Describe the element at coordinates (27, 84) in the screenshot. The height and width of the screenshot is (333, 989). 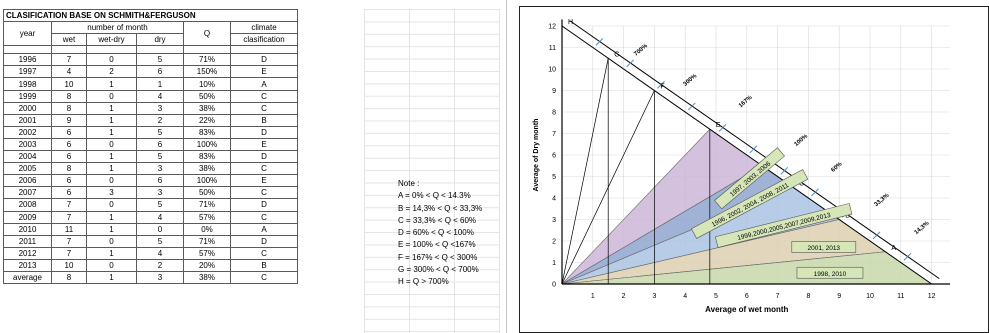
I see `cell-year: 1998` at that location.